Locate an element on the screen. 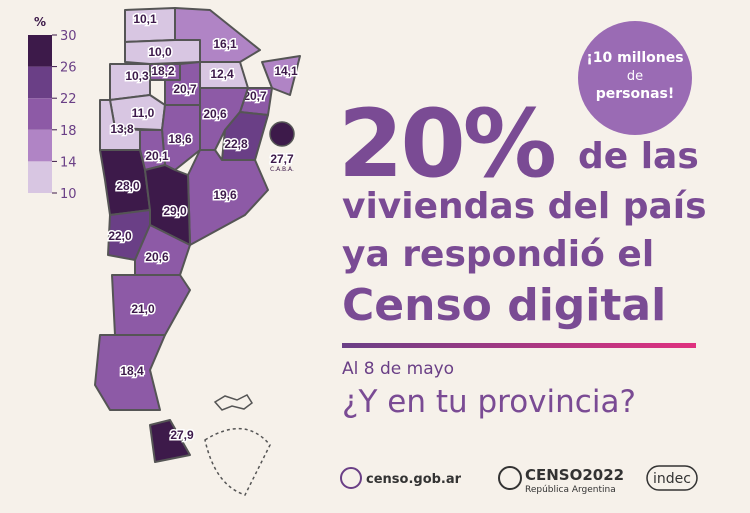 This screenshot has height=513, width=750. province-label: 18,6 is located at coordinates (180, 139).